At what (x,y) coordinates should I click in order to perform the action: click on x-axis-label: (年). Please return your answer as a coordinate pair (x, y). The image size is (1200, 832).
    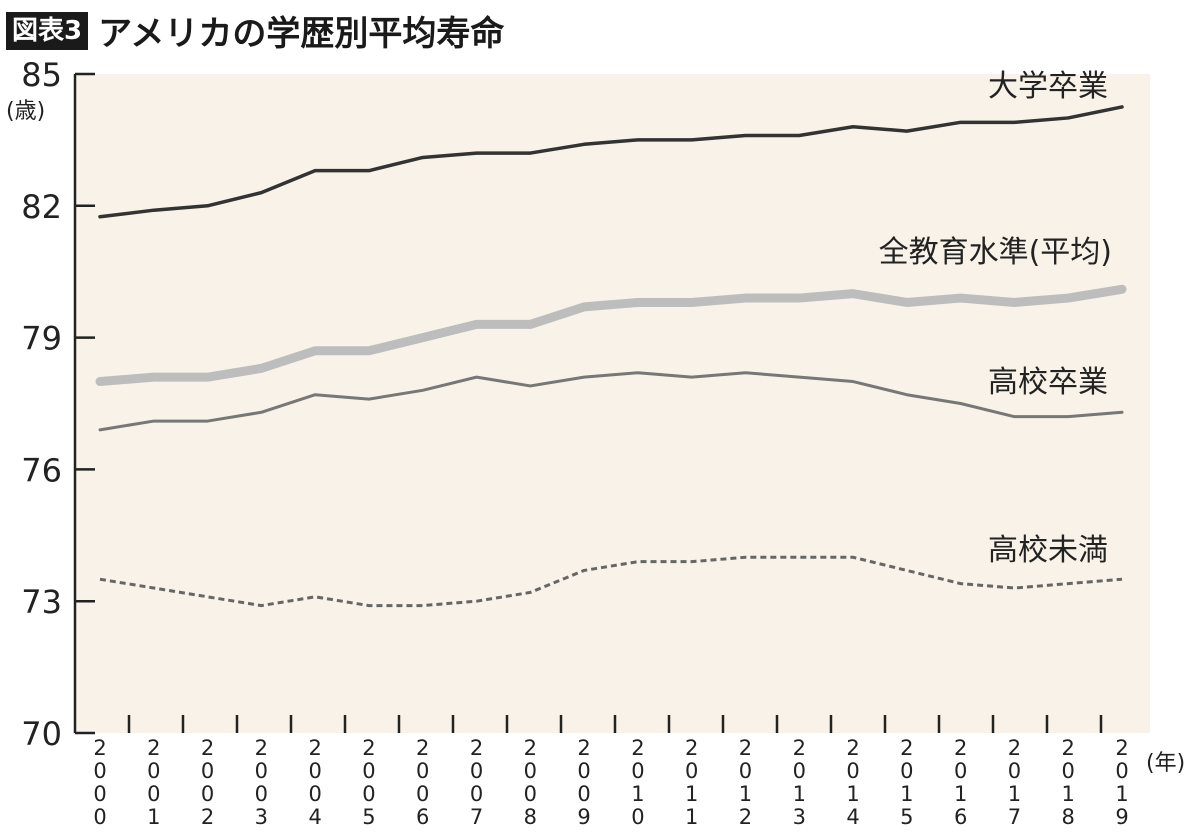
    Looking at the image, I should click on (1165, 763).